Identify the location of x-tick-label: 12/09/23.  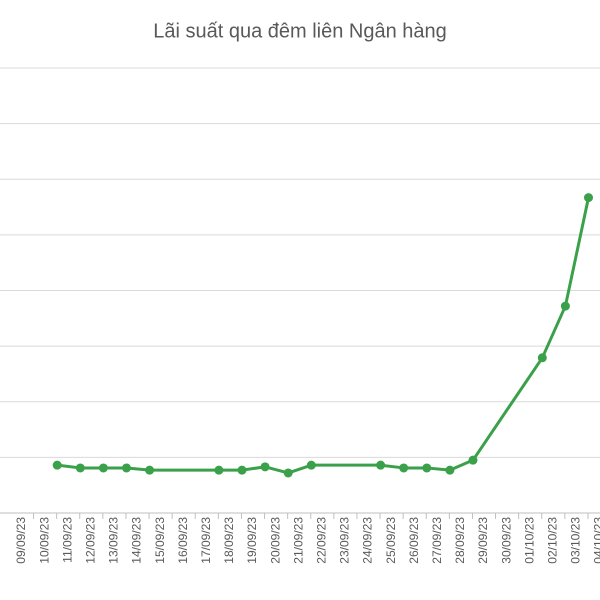
(90, 540).